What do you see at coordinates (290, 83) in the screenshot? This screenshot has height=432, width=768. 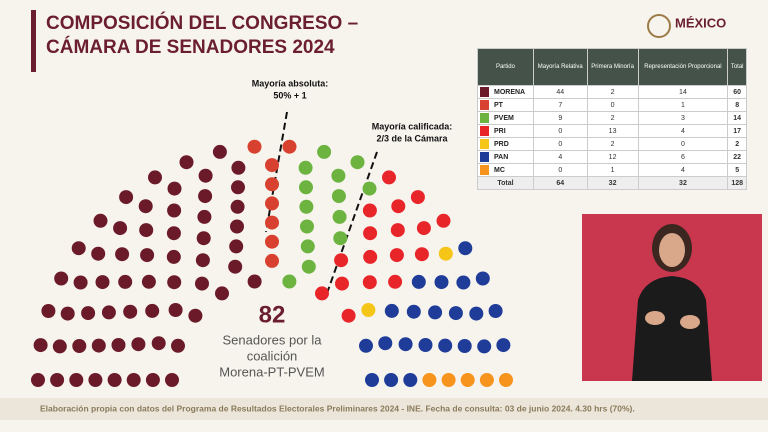 I see `annotation: Mayoría absoluta:` at bounding box center [290, 83].